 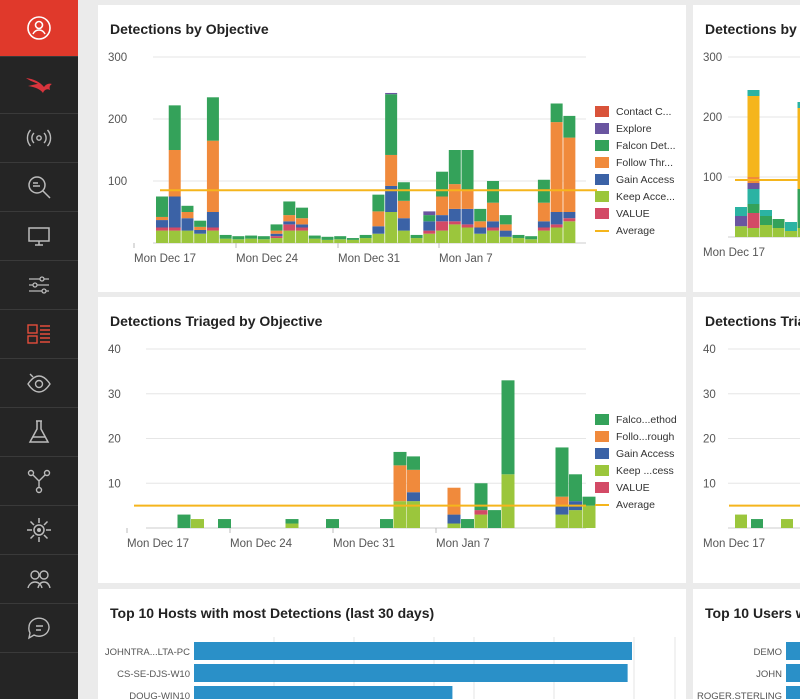 What do you see at coordinates (636, 470) in the screenshot?
I see `legend-item: Keep ...cess` at bounding box center [636, 470].